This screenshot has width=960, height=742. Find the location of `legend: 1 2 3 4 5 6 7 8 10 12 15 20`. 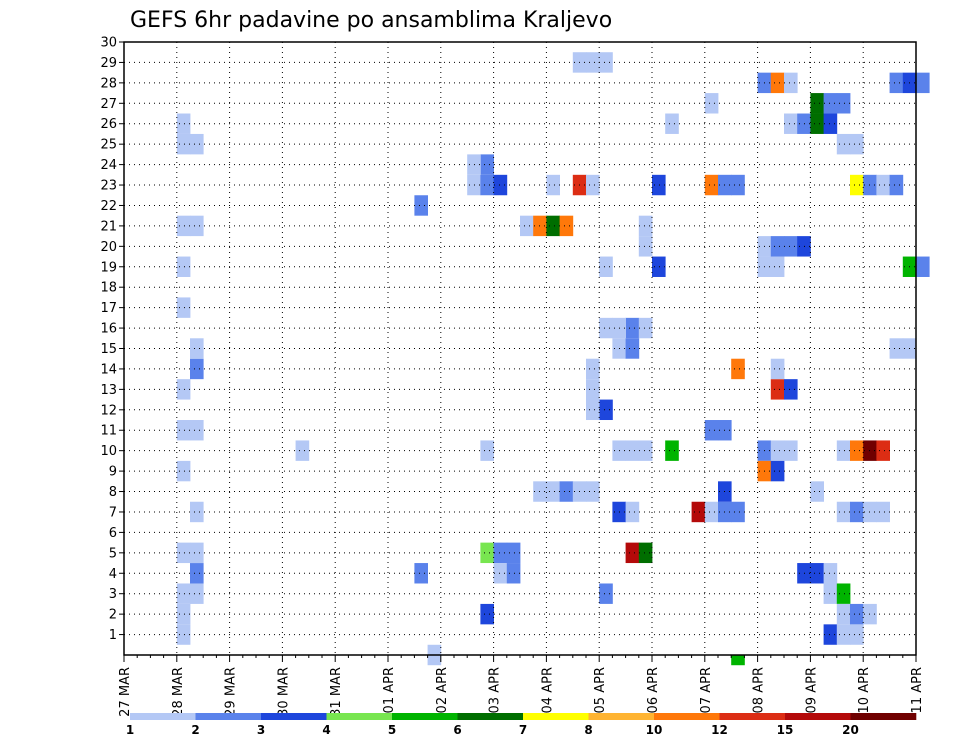

legend: 1 2 3 4 5 6 7 8 10 12 15 20 is located at coordinates (521, 725).